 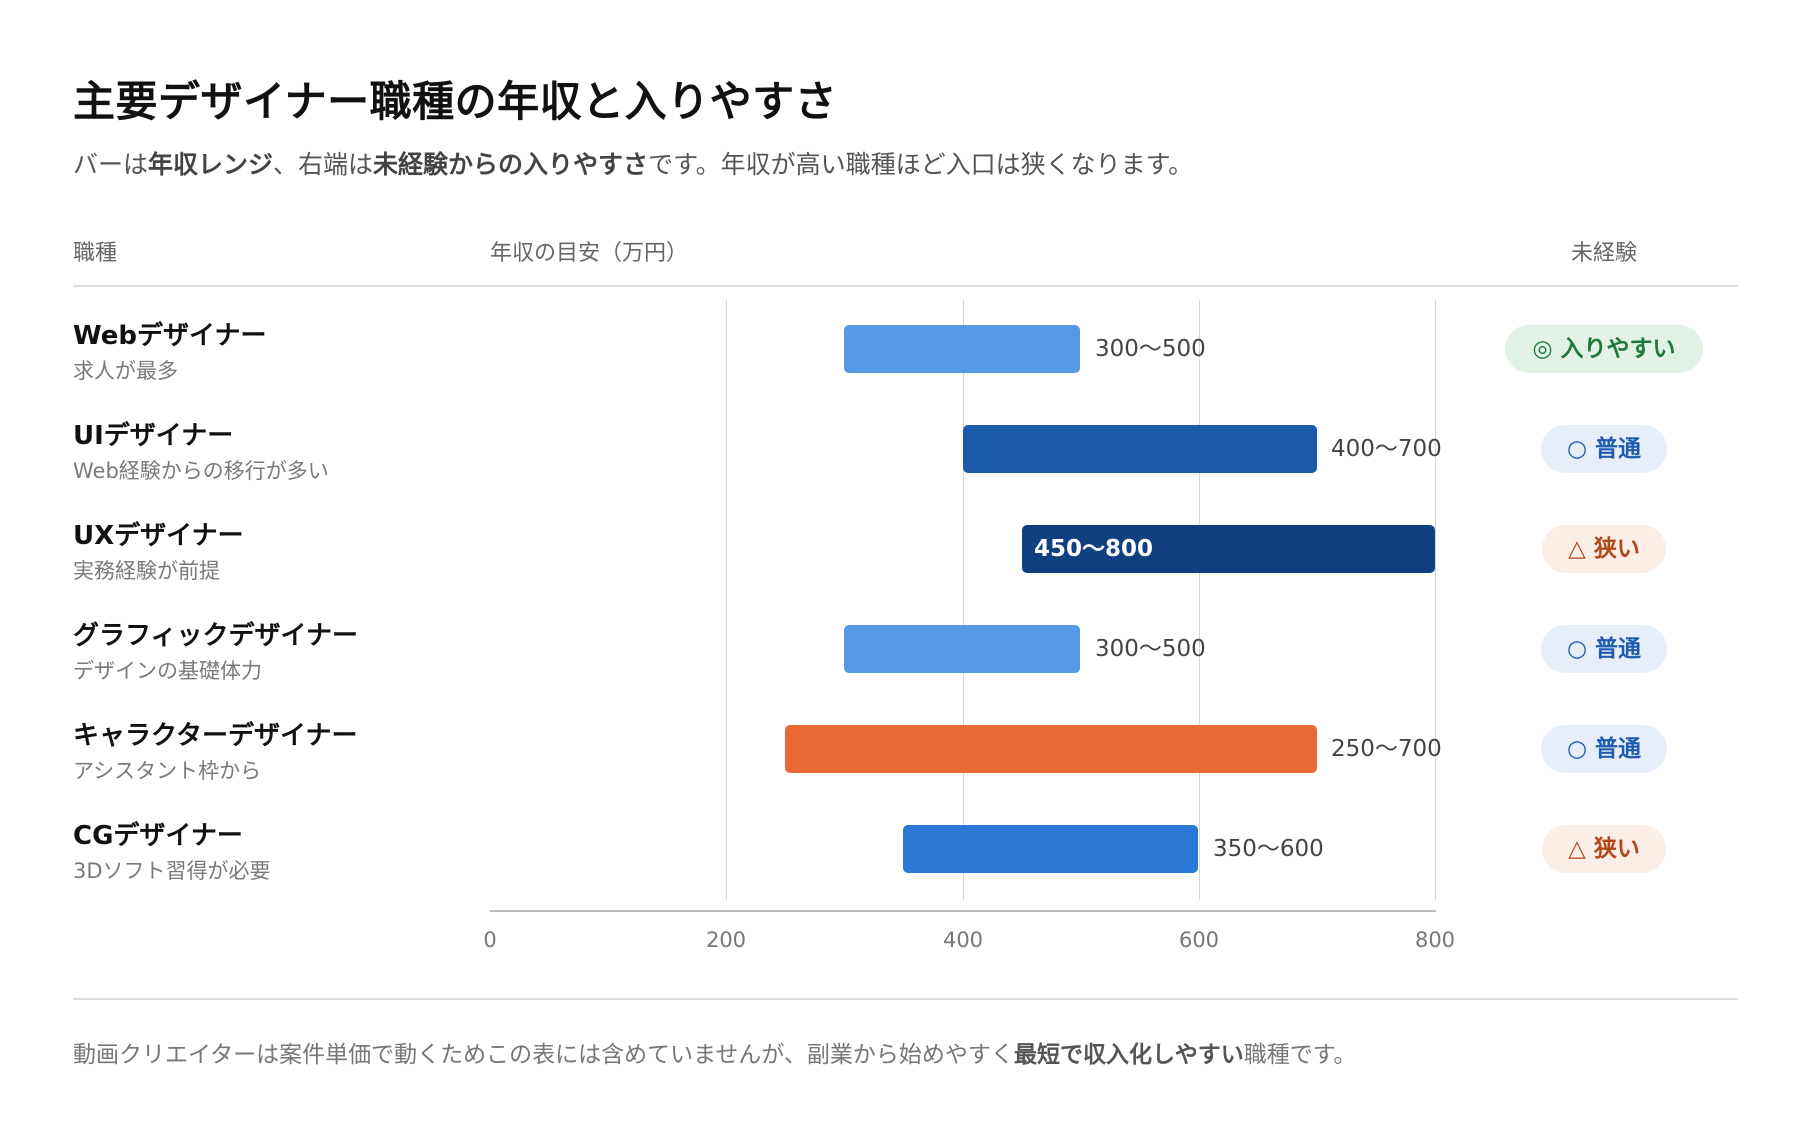 What do you see at coordinates (1199, 940) in the screenshot?
I see `x-tick-label: 600` at bounding box center [1199, 940].